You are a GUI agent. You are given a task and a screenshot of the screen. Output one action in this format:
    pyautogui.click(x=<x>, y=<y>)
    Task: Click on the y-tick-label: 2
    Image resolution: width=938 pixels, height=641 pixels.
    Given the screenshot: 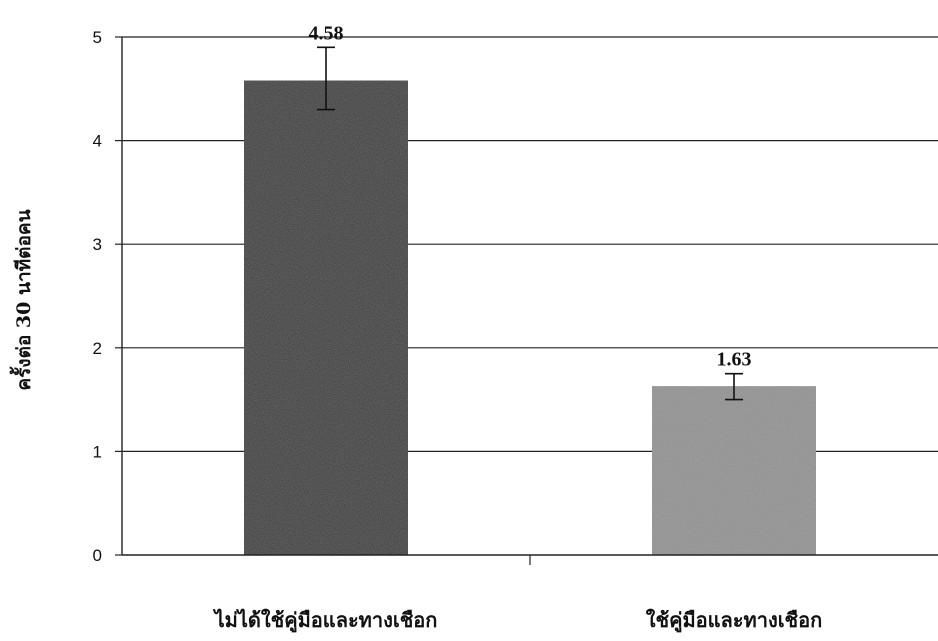 What is the action you would take?
    pyautogui.click(x=97, y=348)
    